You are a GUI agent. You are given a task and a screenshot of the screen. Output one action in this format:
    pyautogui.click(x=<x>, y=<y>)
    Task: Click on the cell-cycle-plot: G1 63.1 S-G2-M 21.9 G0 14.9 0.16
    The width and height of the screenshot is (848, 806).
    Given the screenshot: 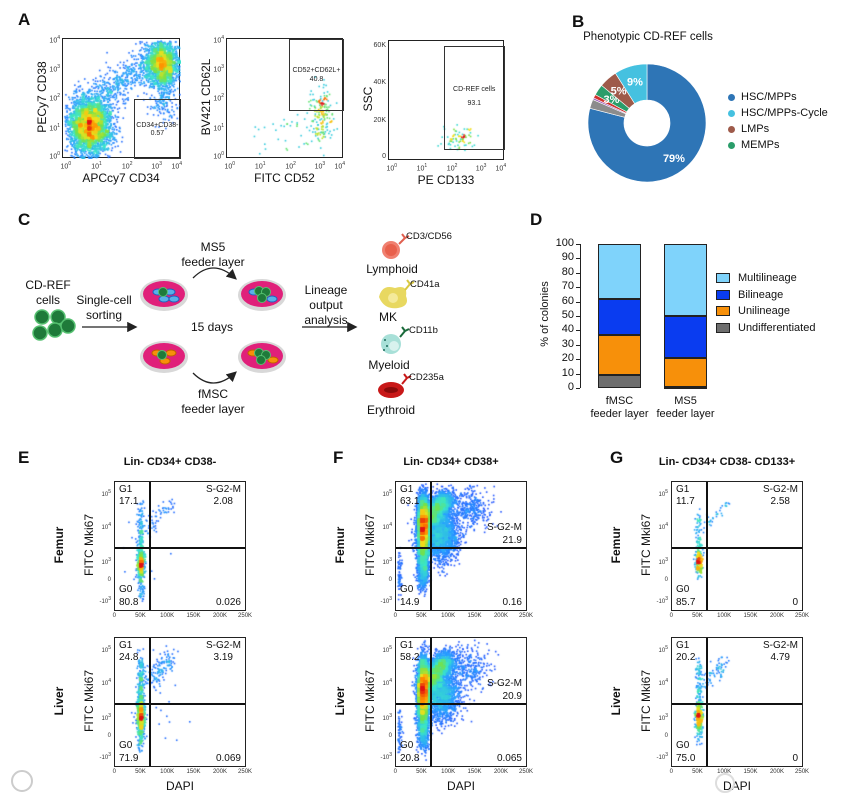 What is the action you would take?
    pyautogui.click(x=461, y=546)
    